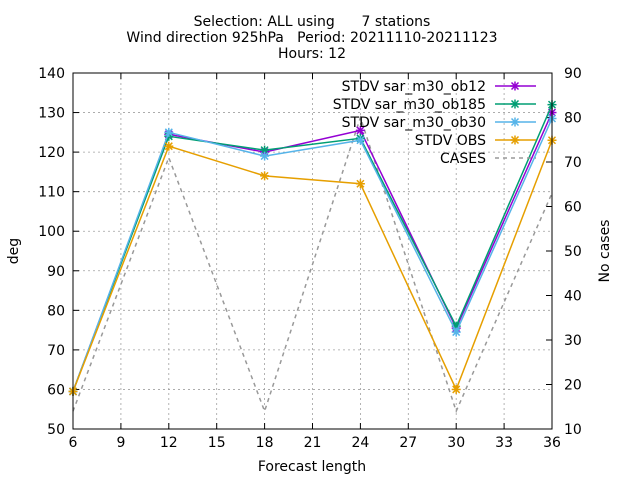  Describe the element at coordinates (313, 443) in the screenshot. I see `x-tick-label: 21` at that location.